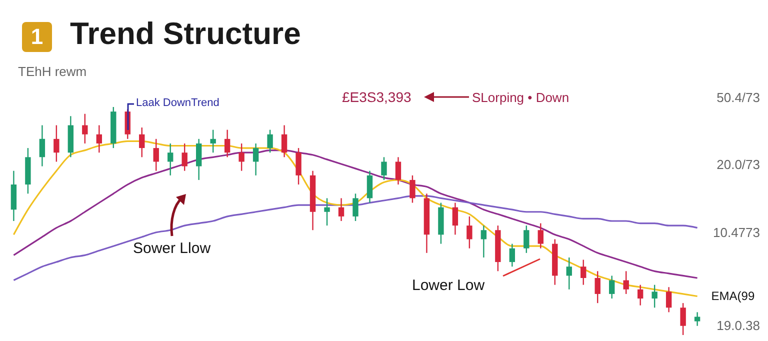 The height and width of the screenshot is (341, 768). Describe the element at coordinates (377, 97) in the screenshot. I see `text: £E3S3,393` at that location.